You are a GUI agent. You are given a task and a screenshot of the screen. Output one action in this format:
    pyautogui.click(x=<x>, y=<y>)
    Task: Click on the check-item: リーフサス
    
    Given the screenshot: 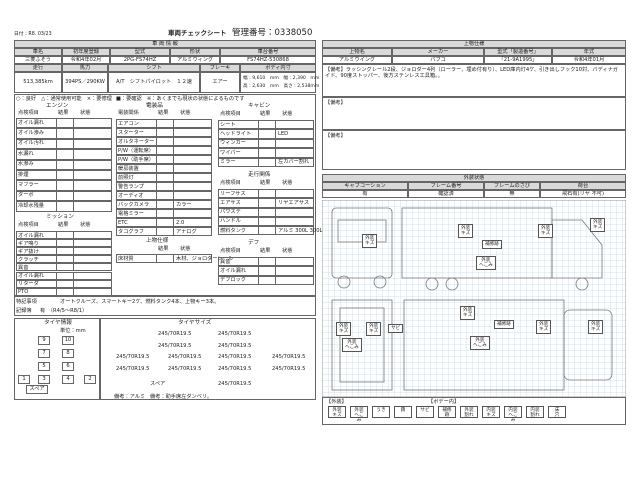 What is the action you would take?
    pyautogui.click(x=233, y=193)
    